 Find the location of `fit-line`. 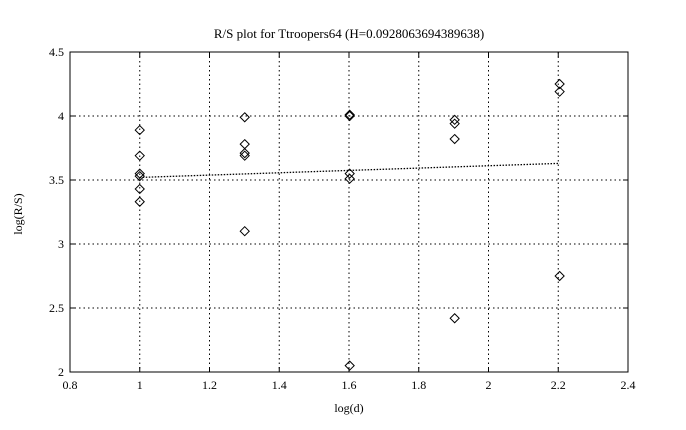

fit-line is located at coordinates (349, 170).